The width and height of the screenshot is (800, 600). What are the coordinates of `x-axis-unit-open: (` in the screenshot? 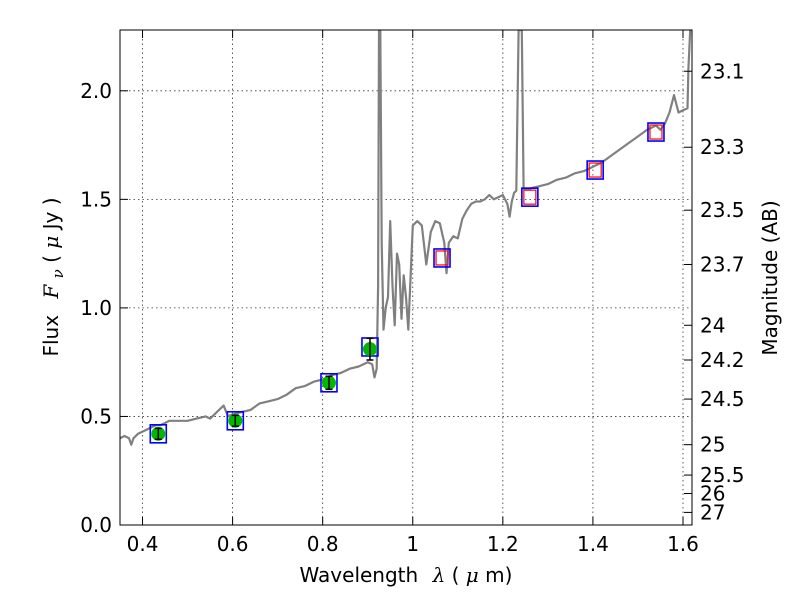 It's located at (456, 575).